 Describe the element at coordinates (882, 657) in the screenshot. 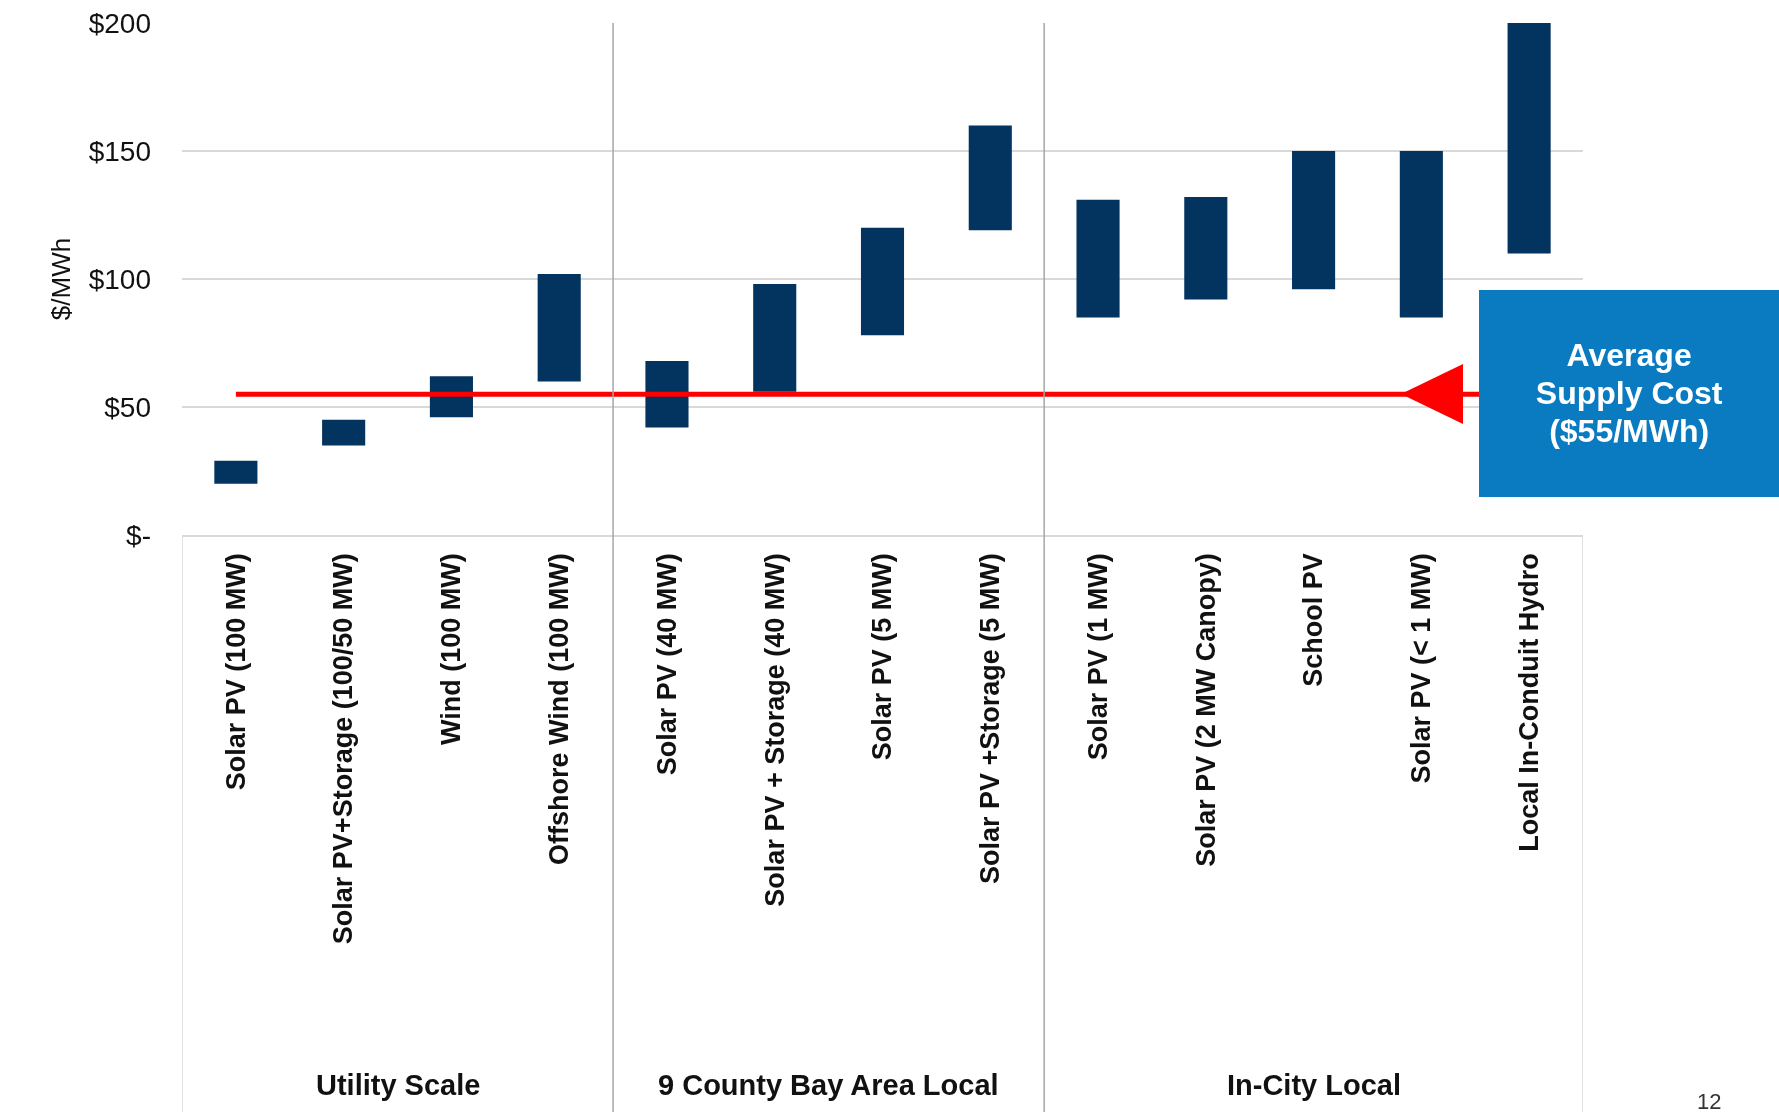

I see `x-tick-label: Solar PV (5 MW)` at that location.